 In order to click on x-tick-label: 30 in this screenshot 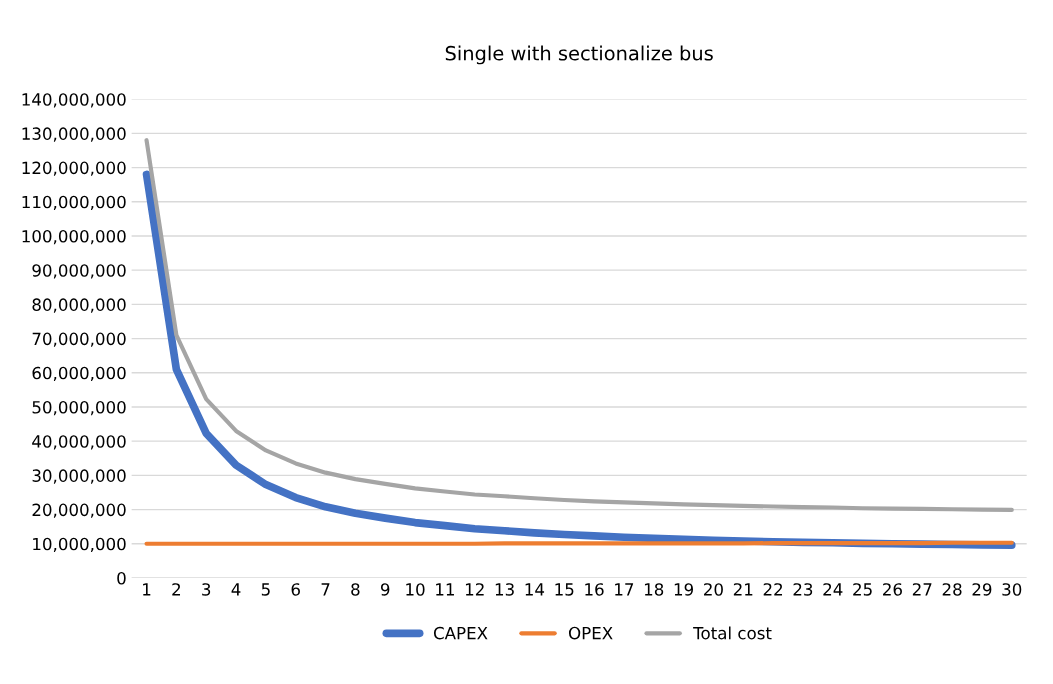, I will do `click(1012, 589)`.